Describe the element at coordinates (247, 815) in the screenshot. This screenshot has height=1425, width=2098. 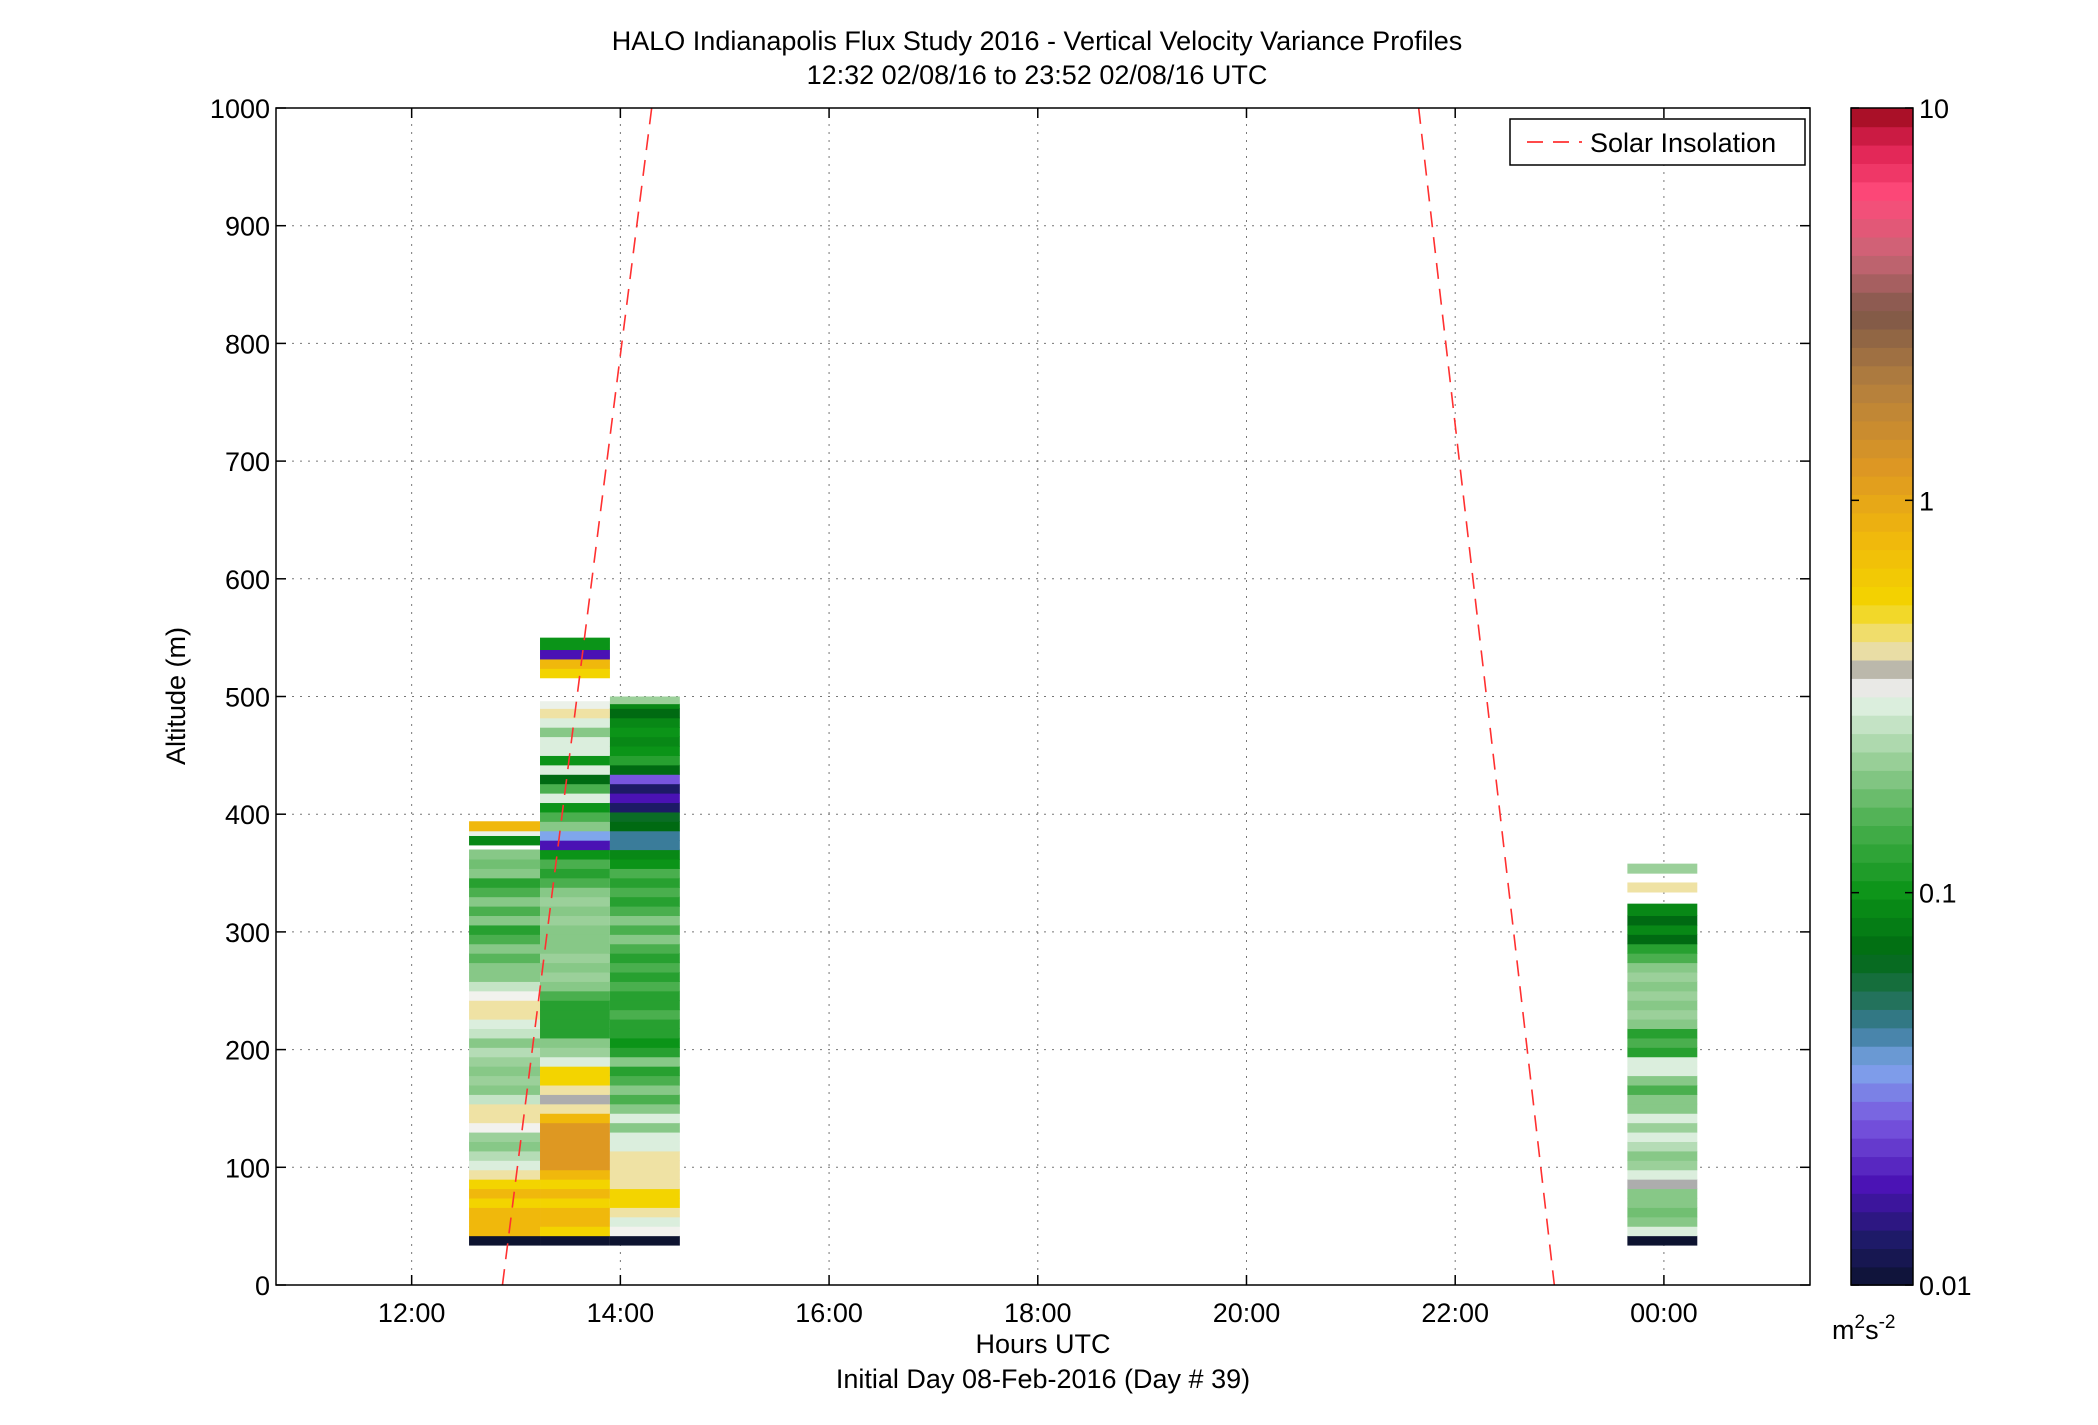
I see `y-tick-label: 400` at that location.